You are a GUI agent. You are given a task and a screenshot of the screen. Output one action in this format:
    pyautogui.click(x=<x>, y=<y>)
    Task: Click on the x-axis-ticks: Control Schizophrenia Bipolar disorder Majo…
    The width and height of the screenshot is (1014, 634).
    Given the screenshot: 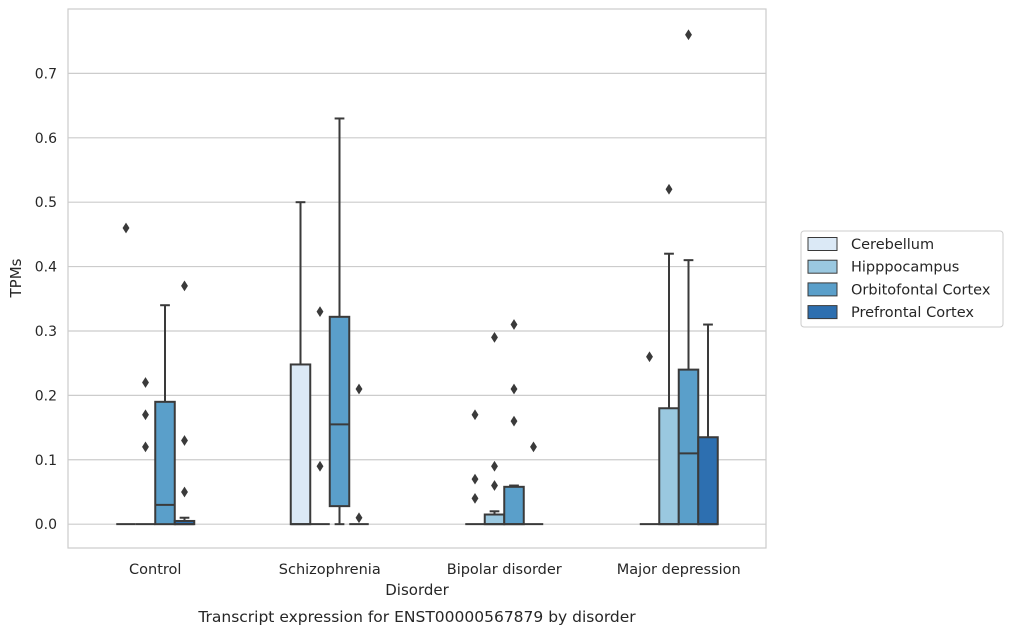 What is the action you would take?
    pyautogui.click(x=435, y=570)
    